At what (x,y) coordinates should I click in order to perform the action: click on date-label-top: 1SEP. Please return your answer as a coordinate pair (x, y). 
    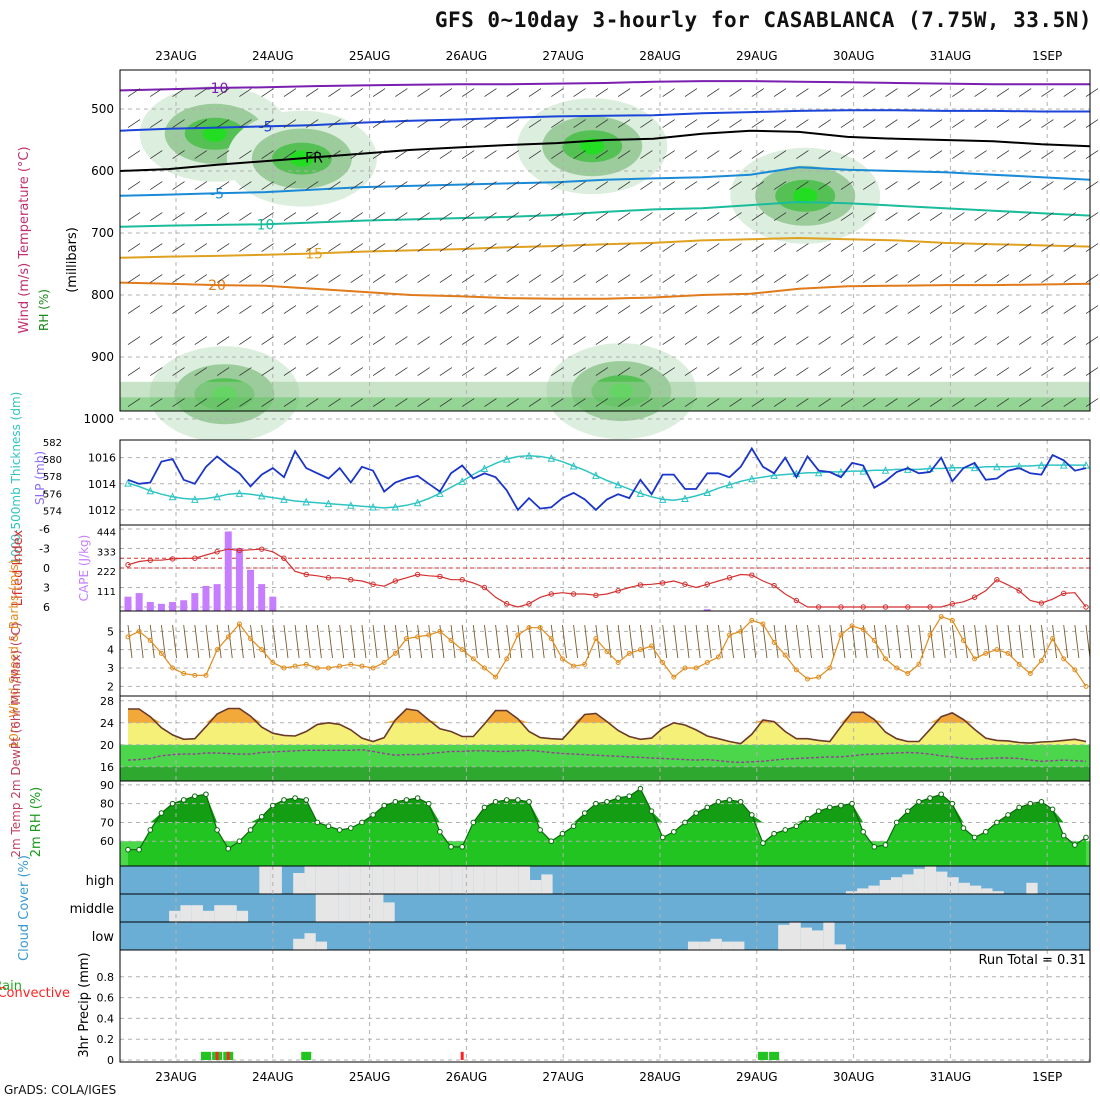
    Looking at the image, I should click on (1047, 56).